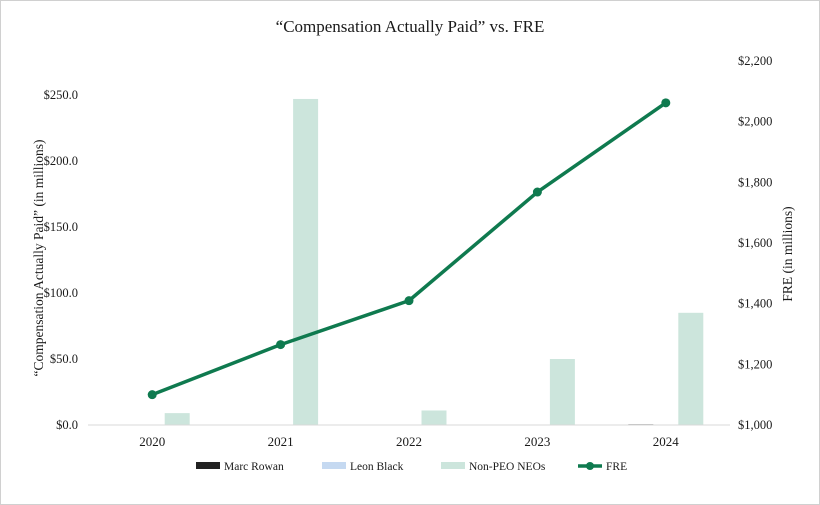 The height and width of the screenshot is (505, 820). Describe the element at coordinates (666, 441) in the screenshot. I see `x-tick-label: 2024` at that location.